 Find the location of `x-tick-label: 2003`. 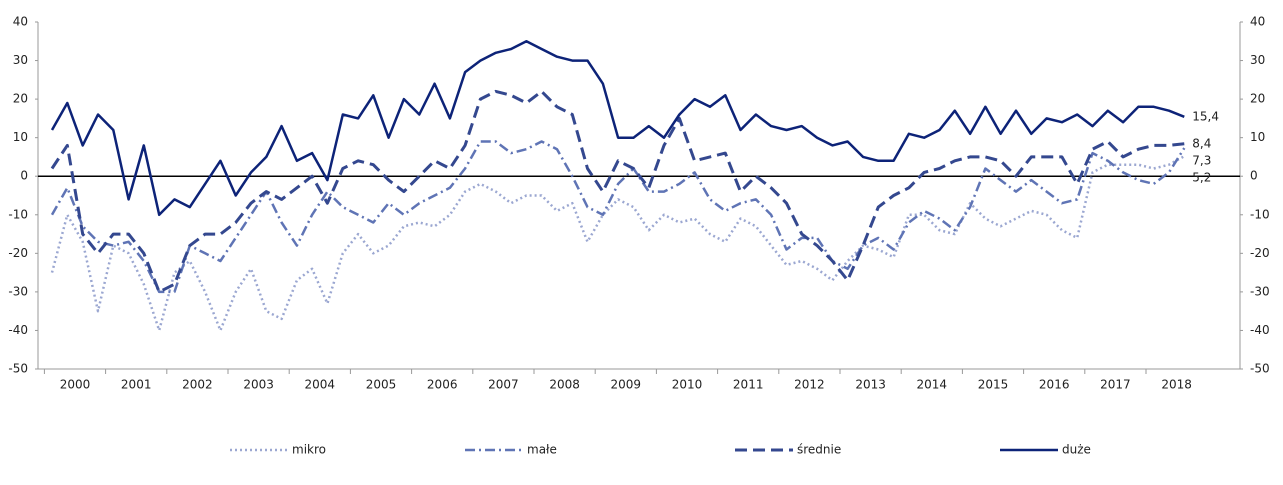

x-tick-label: 2003 is located at coordinates (258, 385).